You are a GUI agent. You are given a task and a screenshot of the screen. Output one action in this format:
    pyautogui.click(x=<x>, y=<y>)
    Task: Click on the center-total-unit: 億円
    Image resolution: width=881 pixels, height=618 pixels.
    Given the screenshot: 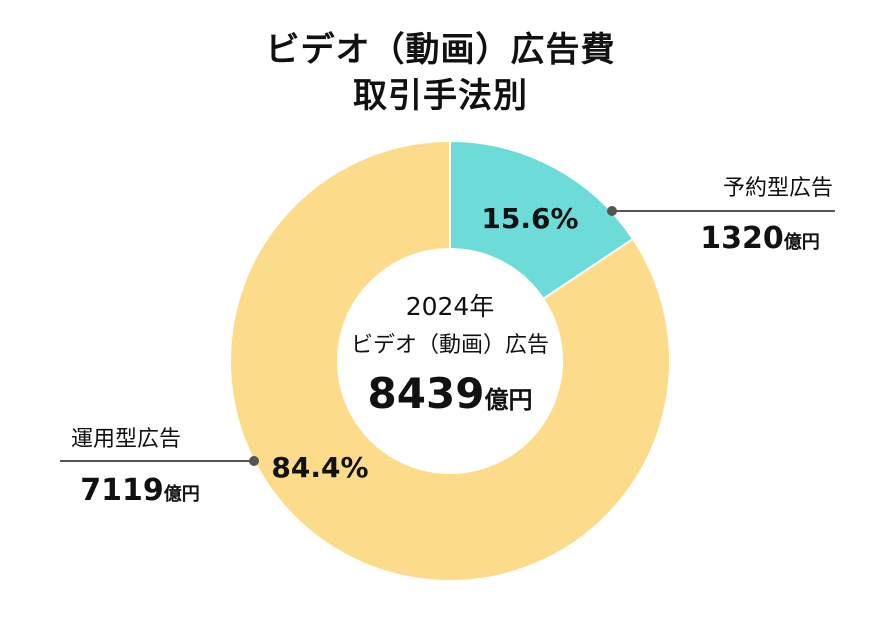 What is the action you would take?
    pyautogui.click(x=508, y=400)
    